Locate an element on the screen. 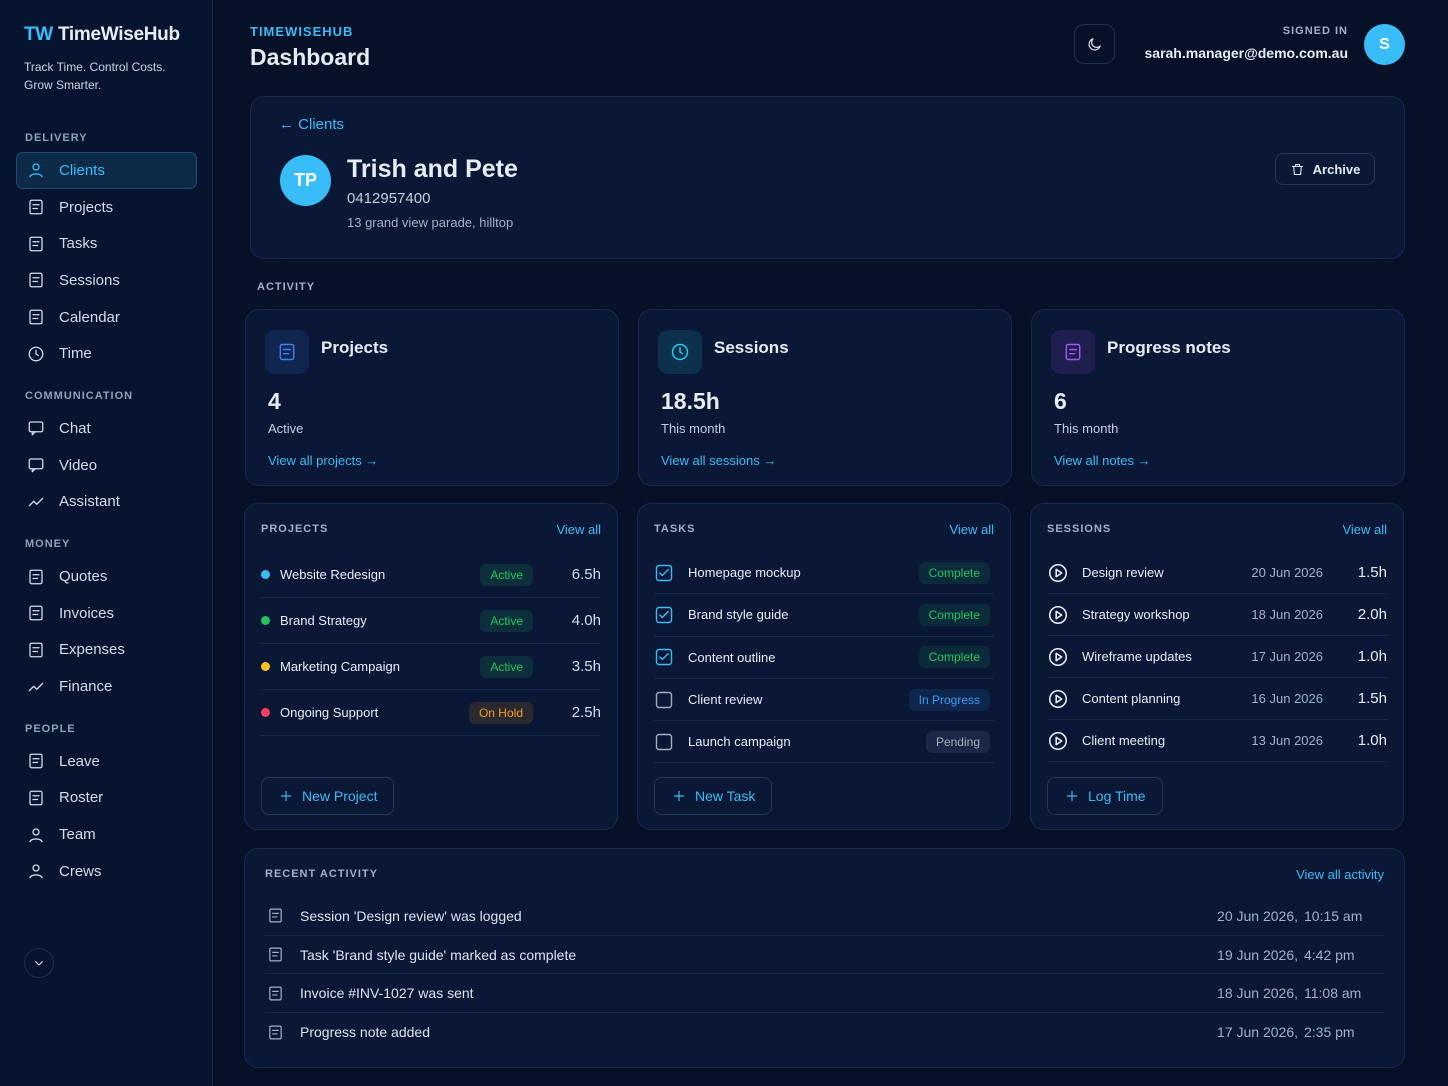  nav-item: Expenses is located at coordinates (106, 650).